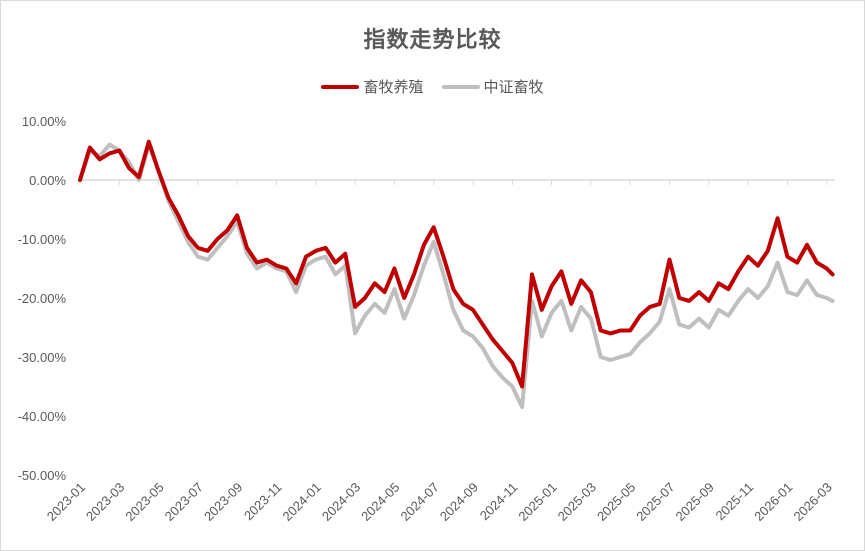 This screenshot has height=551, width=865. What do you see at coordinates (380, 502) in the screenshot?
I see `x-tick-label: 2024-05` at bounding box center [380, 502].